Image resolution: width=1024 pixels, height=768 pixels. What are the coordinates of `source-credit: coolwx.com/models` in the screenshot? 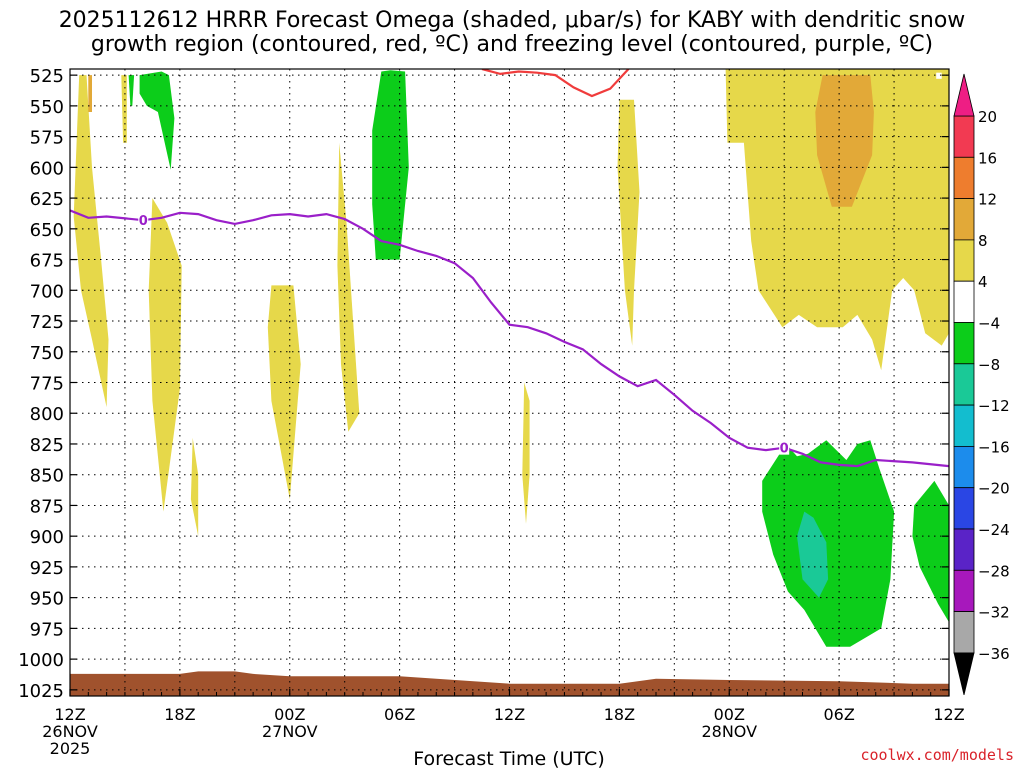 It's located at (937, 755).